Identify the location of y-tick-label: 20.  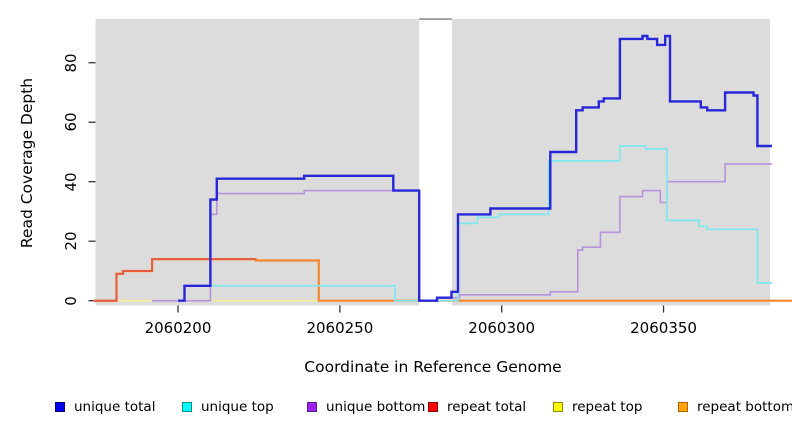
(71, 241).